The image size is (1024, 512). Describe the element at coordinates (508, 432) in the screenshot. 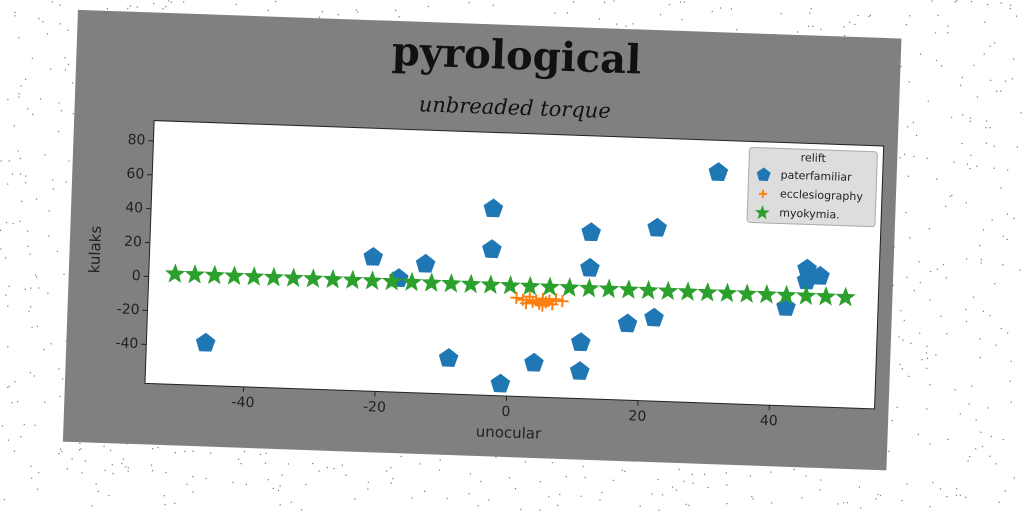

I see `x-axis-label: unocular` at that location.